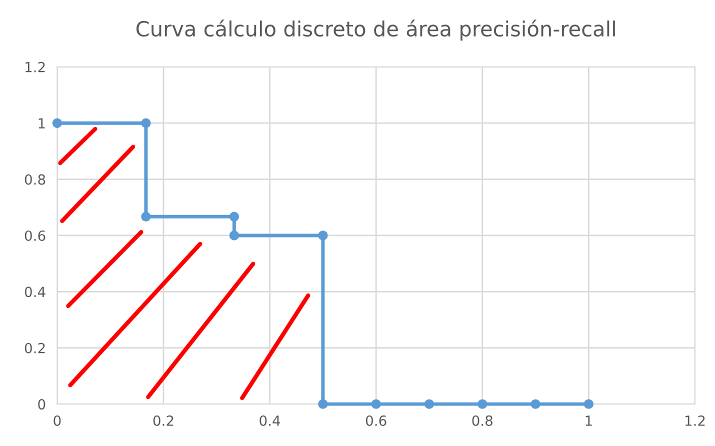  Describe the element at coordinates (589, 421) in the screenshot. I see `x-tick-label: 1` at that location.